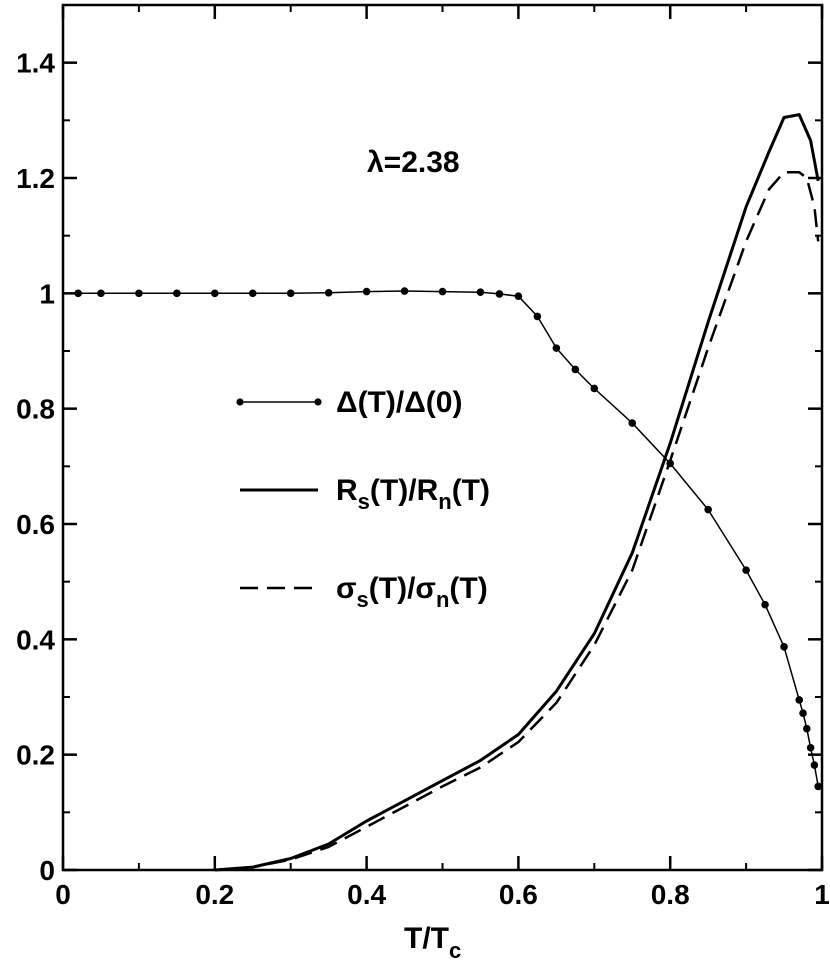 This screenshot has height=969, width=830. I want to click on lambda-annotation: λ=2.38, so click(413, 162).